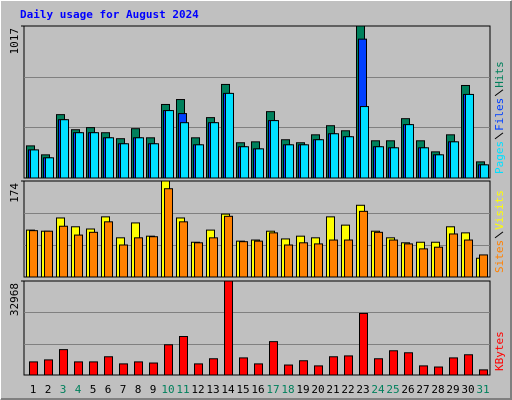 This screenshot has height=400, width=512. What do you see at coordinates (437, 389) in the screenshot?
I see `x-tick-label: 28` at bounding box center [437, 389].